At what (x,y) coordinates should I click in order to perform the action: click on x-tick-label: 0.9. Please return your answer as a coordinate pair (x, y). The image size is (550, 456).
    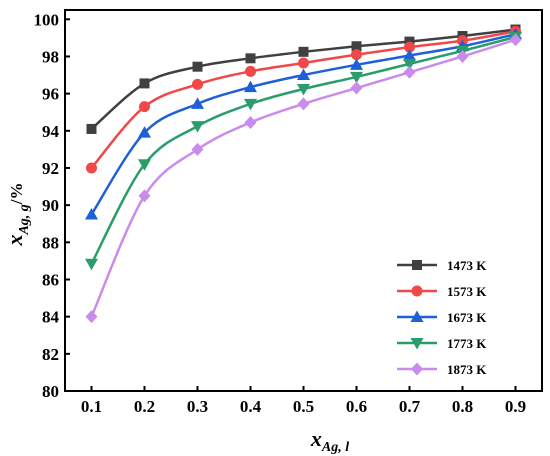
    Looking at the image, I should click on (515, 406).